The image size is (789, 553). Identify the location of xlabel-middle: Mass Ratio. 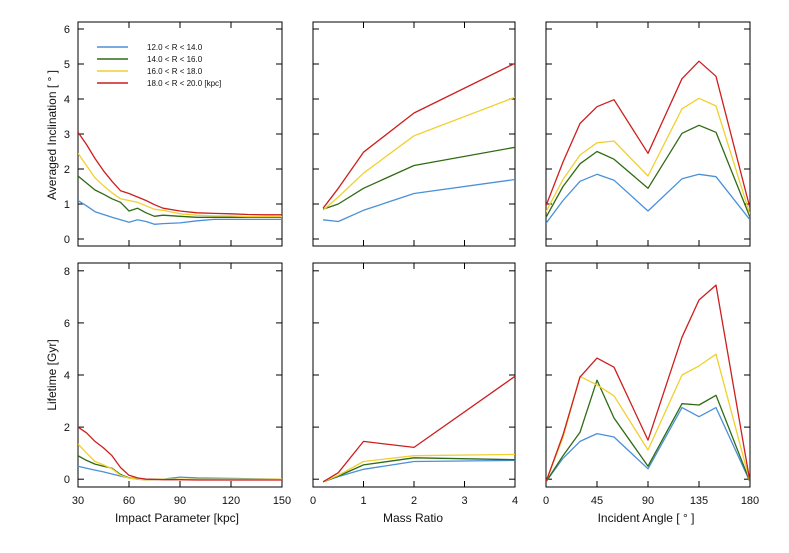
(413, 518).